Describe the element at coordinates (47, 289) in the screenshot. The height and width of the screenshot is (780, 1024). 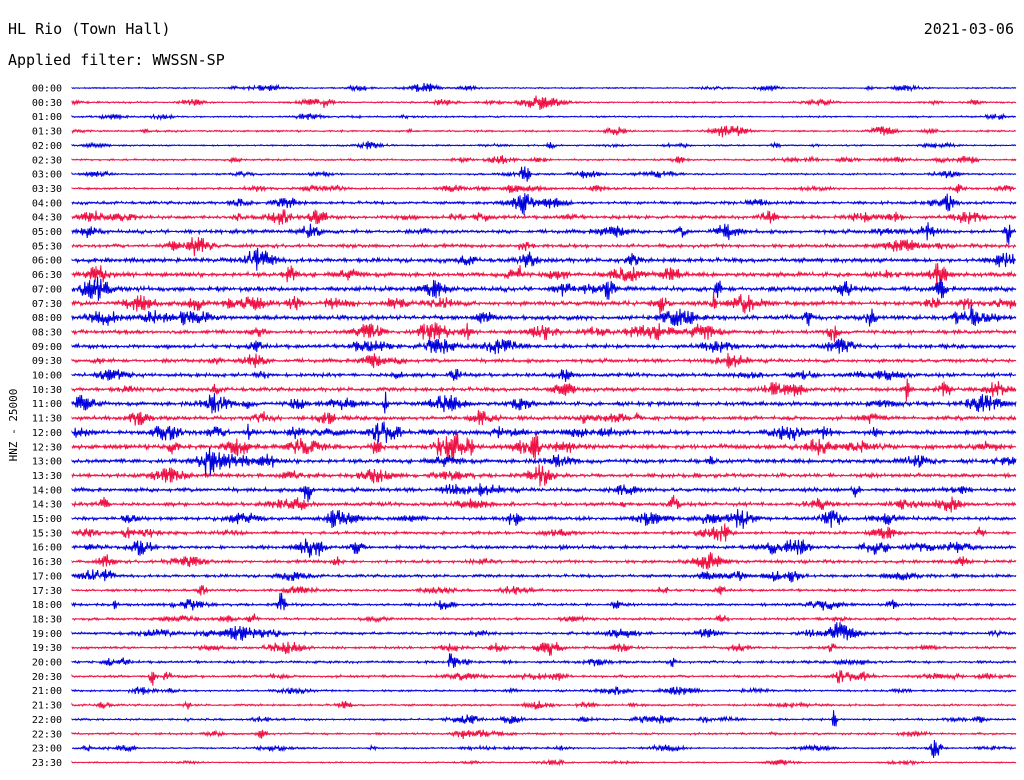
I see `row-time-label: 07:00` at that location.